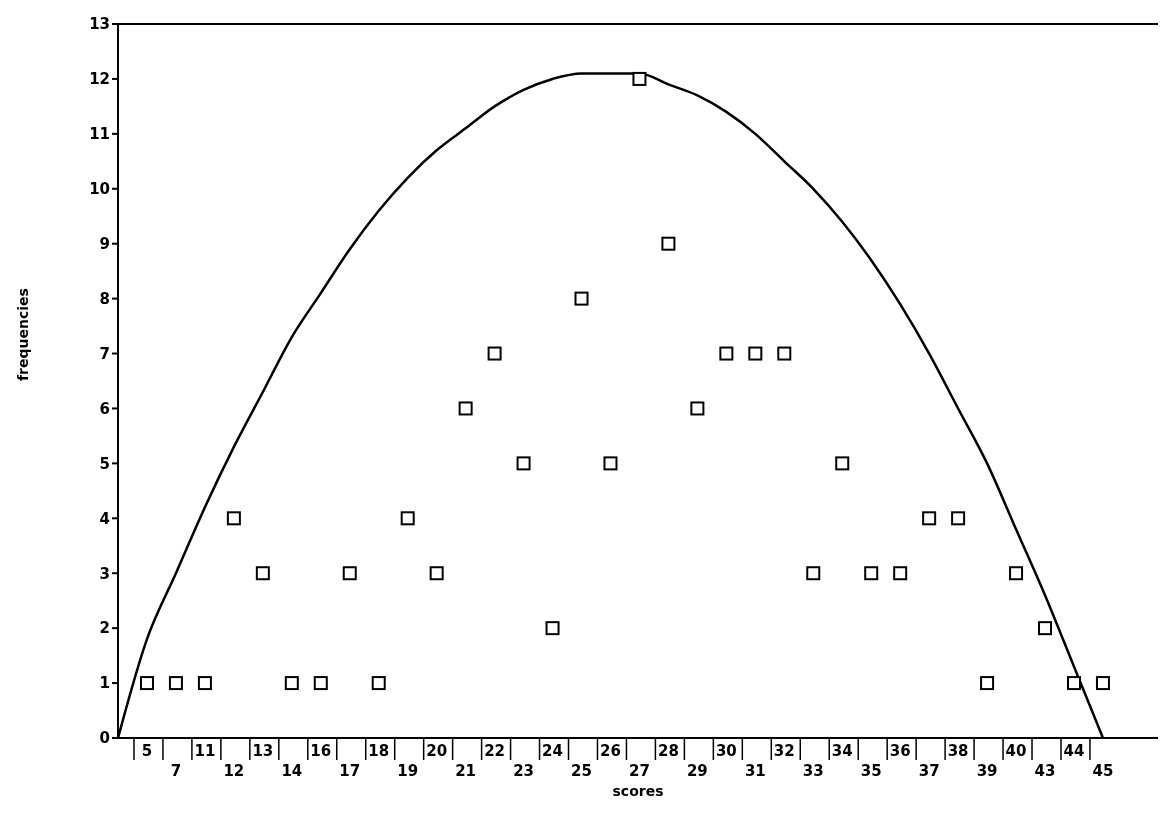 The width and height of the screenshot is (1167, 819). Describe the element at coordinates (437, 751) in the screenshot. I see `x-tick-label: 20` at that location.